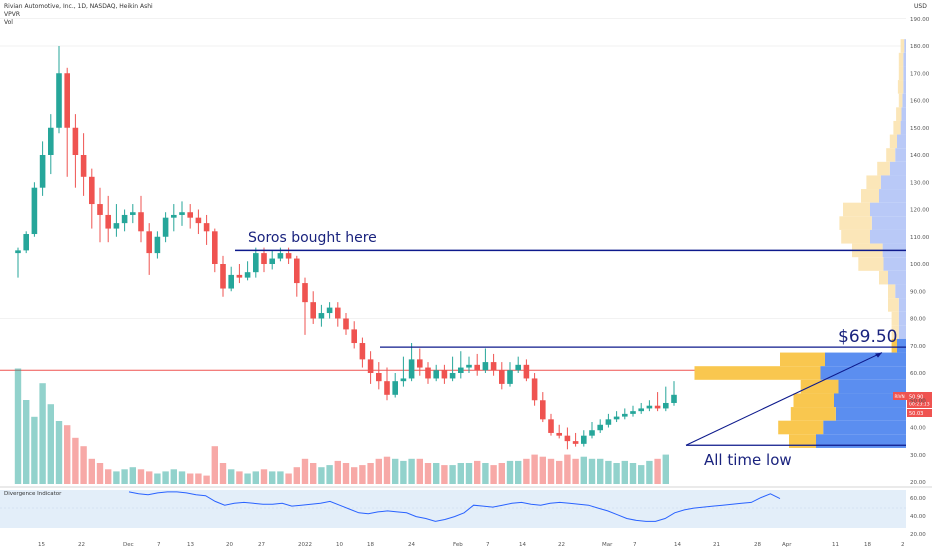 This screenshot has height=550, width=932. Describe the element at coordinates (918, 374) in the screenshot. I see `y-tick-label: 60.00` at that location.